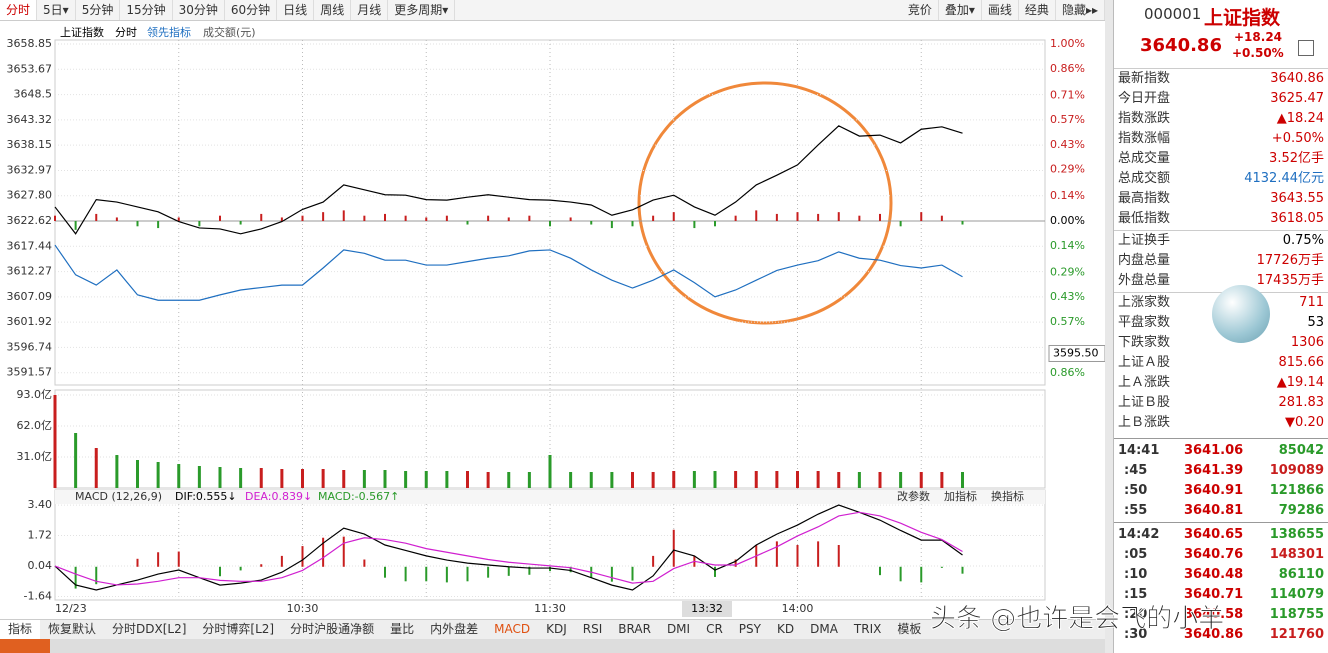 The width and height of the screenshot is (1328, 653). Describe the element at coordinates (1241, 314) in the screenshot. I see `overlay-ball` at that location.